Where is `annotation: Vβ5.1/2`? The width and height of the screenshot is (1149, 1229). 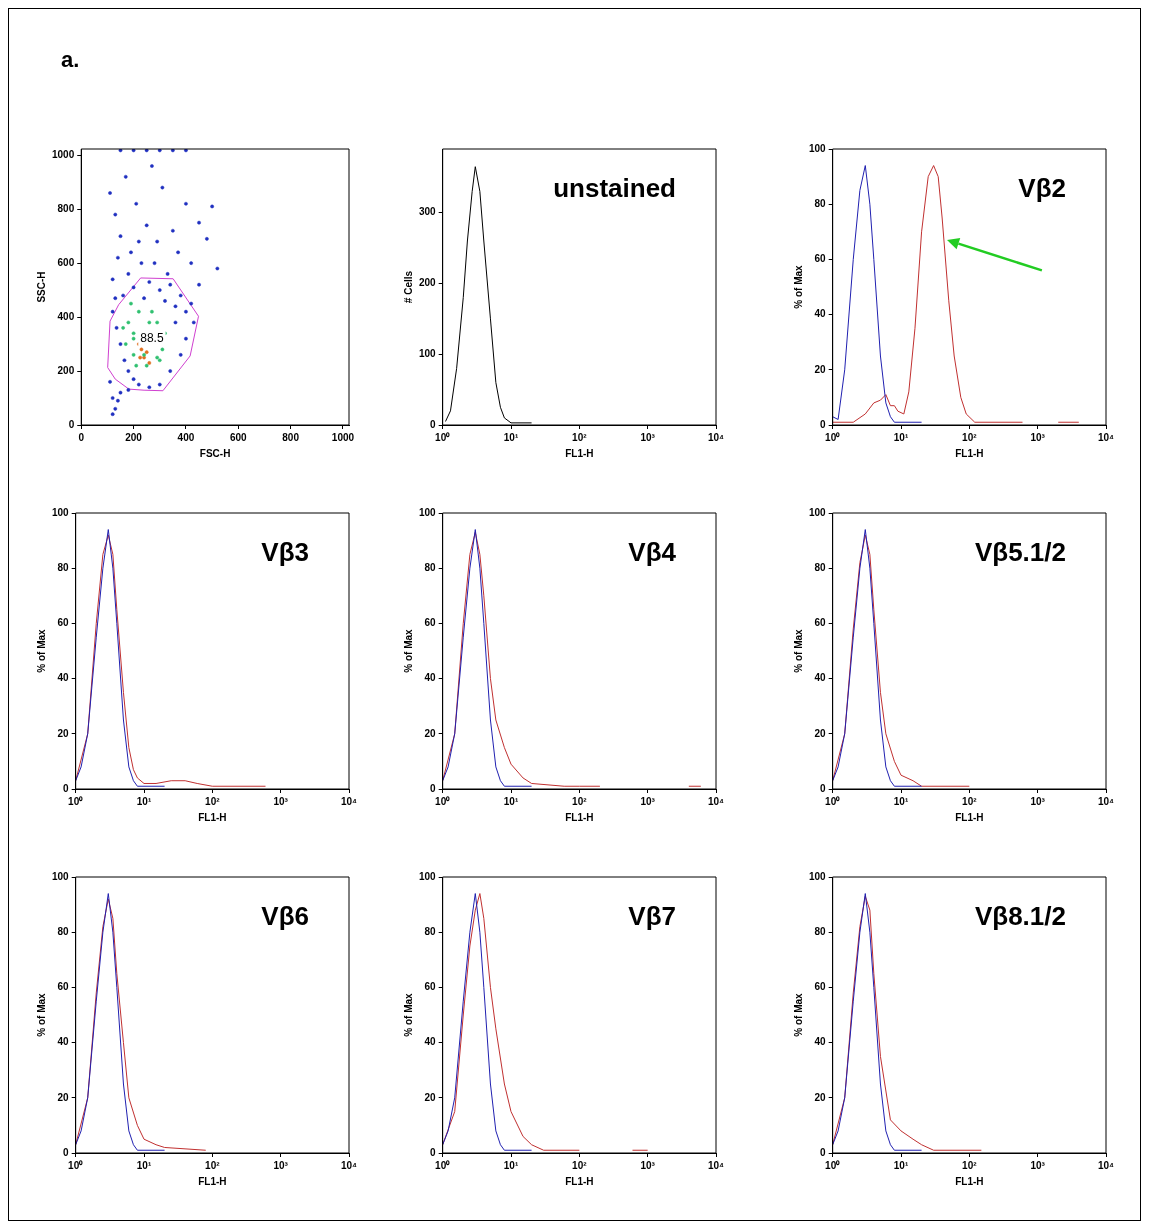
annotation: Vβ5.1/2 is located at coordinates (1020, 552).